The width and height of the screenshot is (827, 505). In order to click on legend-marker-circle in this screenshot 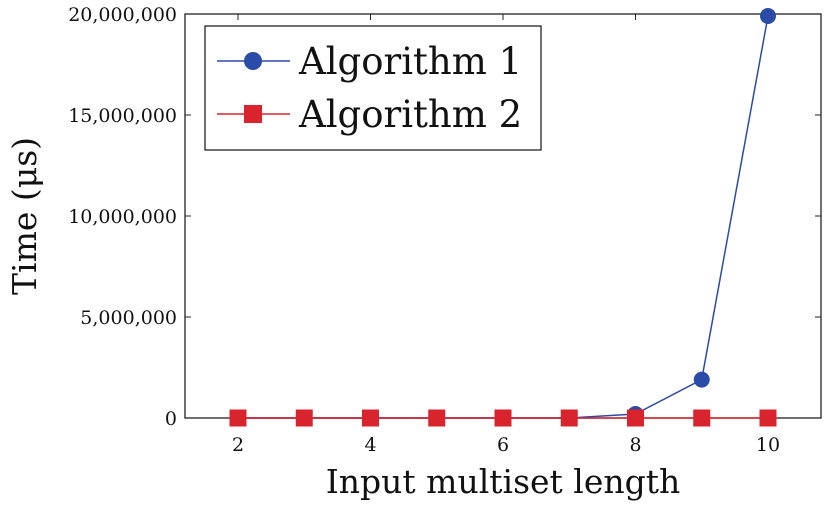, I will do `click(253, 61)`.